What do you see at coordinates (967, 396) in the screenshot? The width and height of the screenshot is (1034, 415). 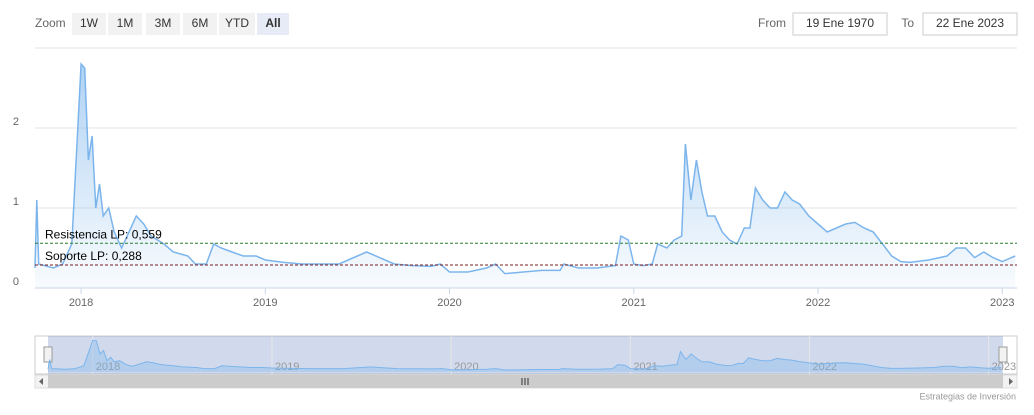 I see `credits: Estrategias de Inversión` at bounding box center [967, 396].